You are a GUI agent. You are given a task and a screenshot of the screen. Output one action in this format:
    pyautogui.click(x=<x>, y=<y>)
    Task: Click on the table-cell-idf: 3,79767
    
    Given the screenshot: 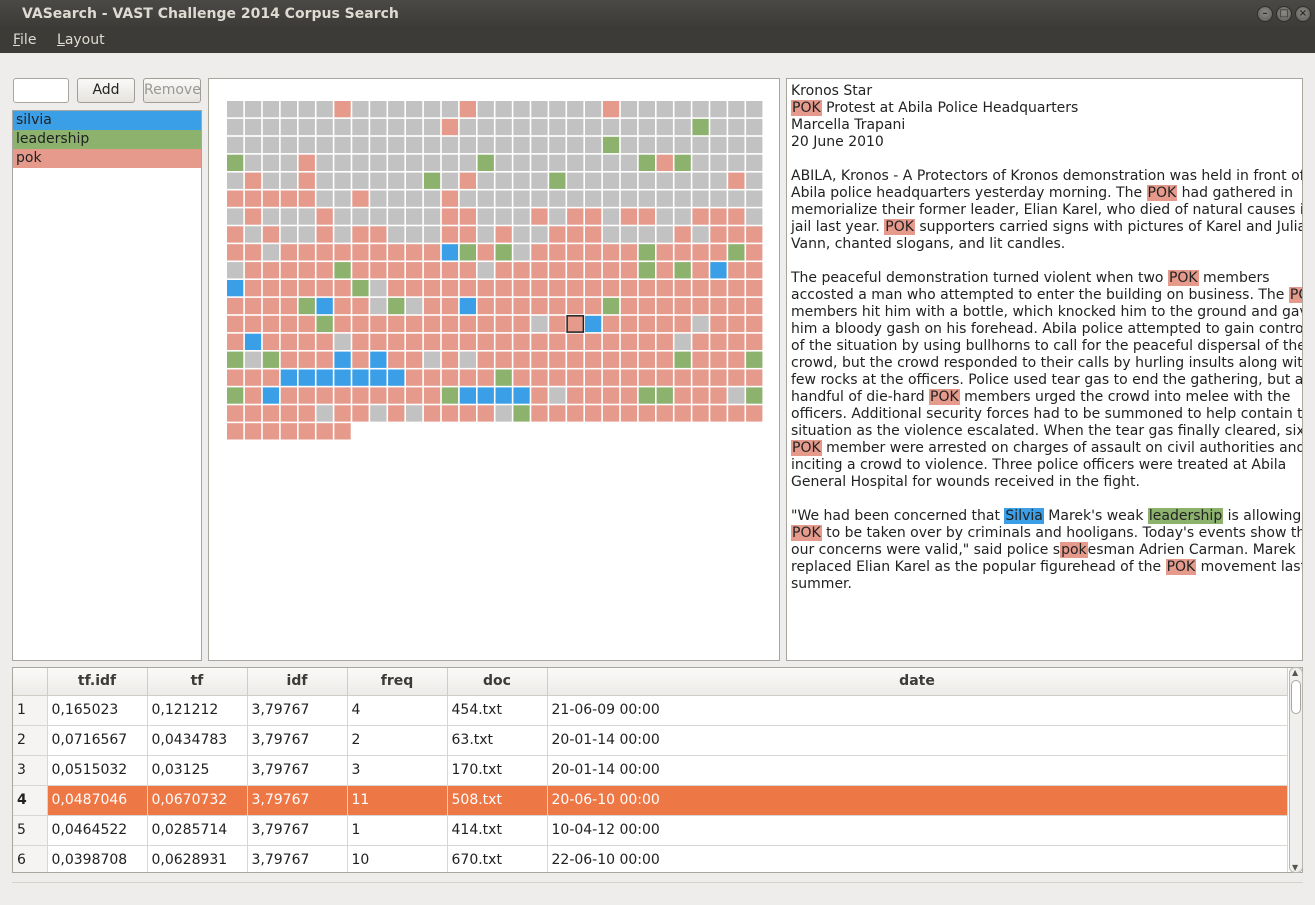 What is the action you would take?
    pyautogui.click(x=297, y=770)
    